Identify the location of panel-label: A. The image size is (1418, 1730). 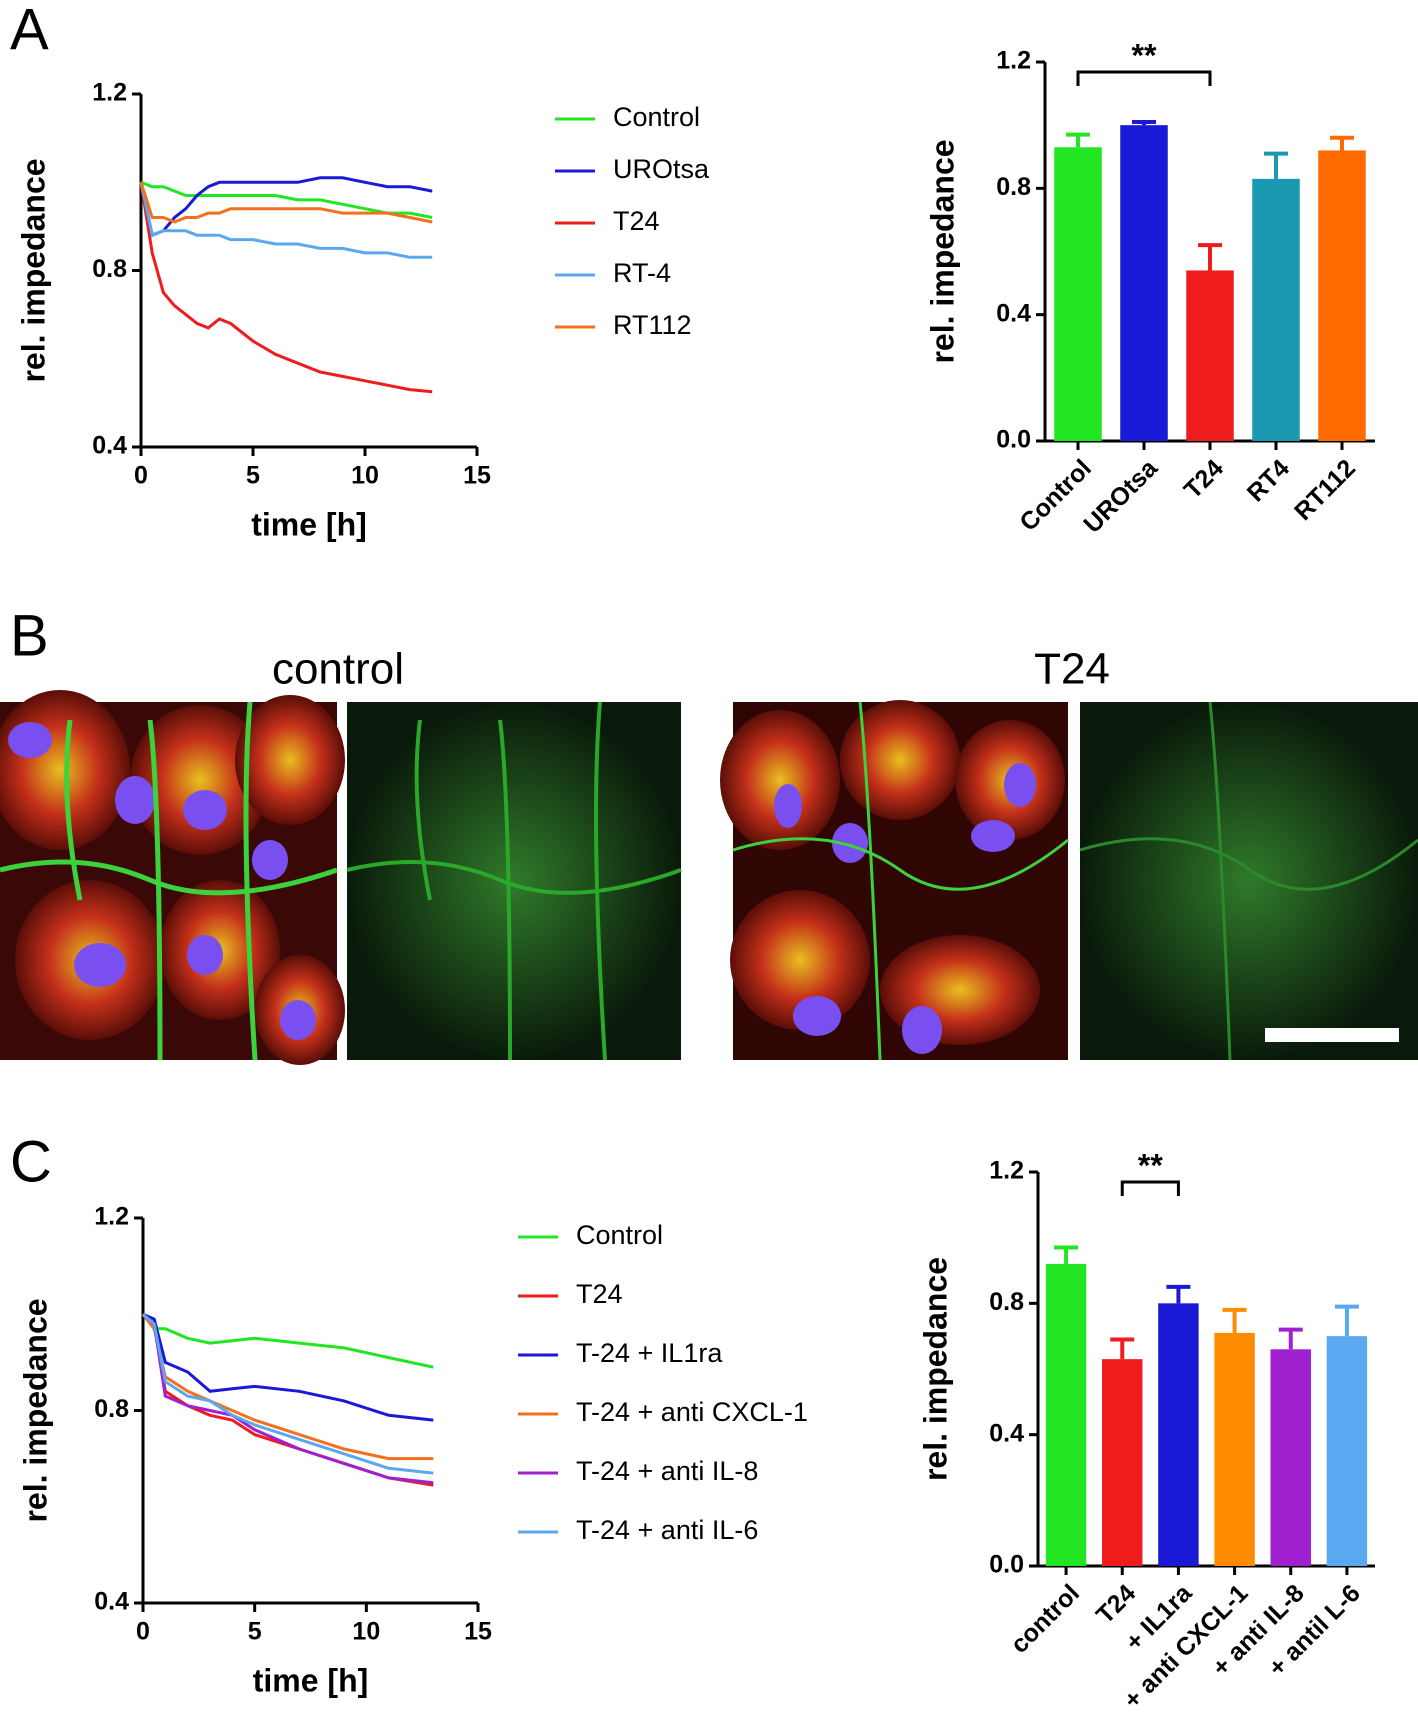
(29, 31).